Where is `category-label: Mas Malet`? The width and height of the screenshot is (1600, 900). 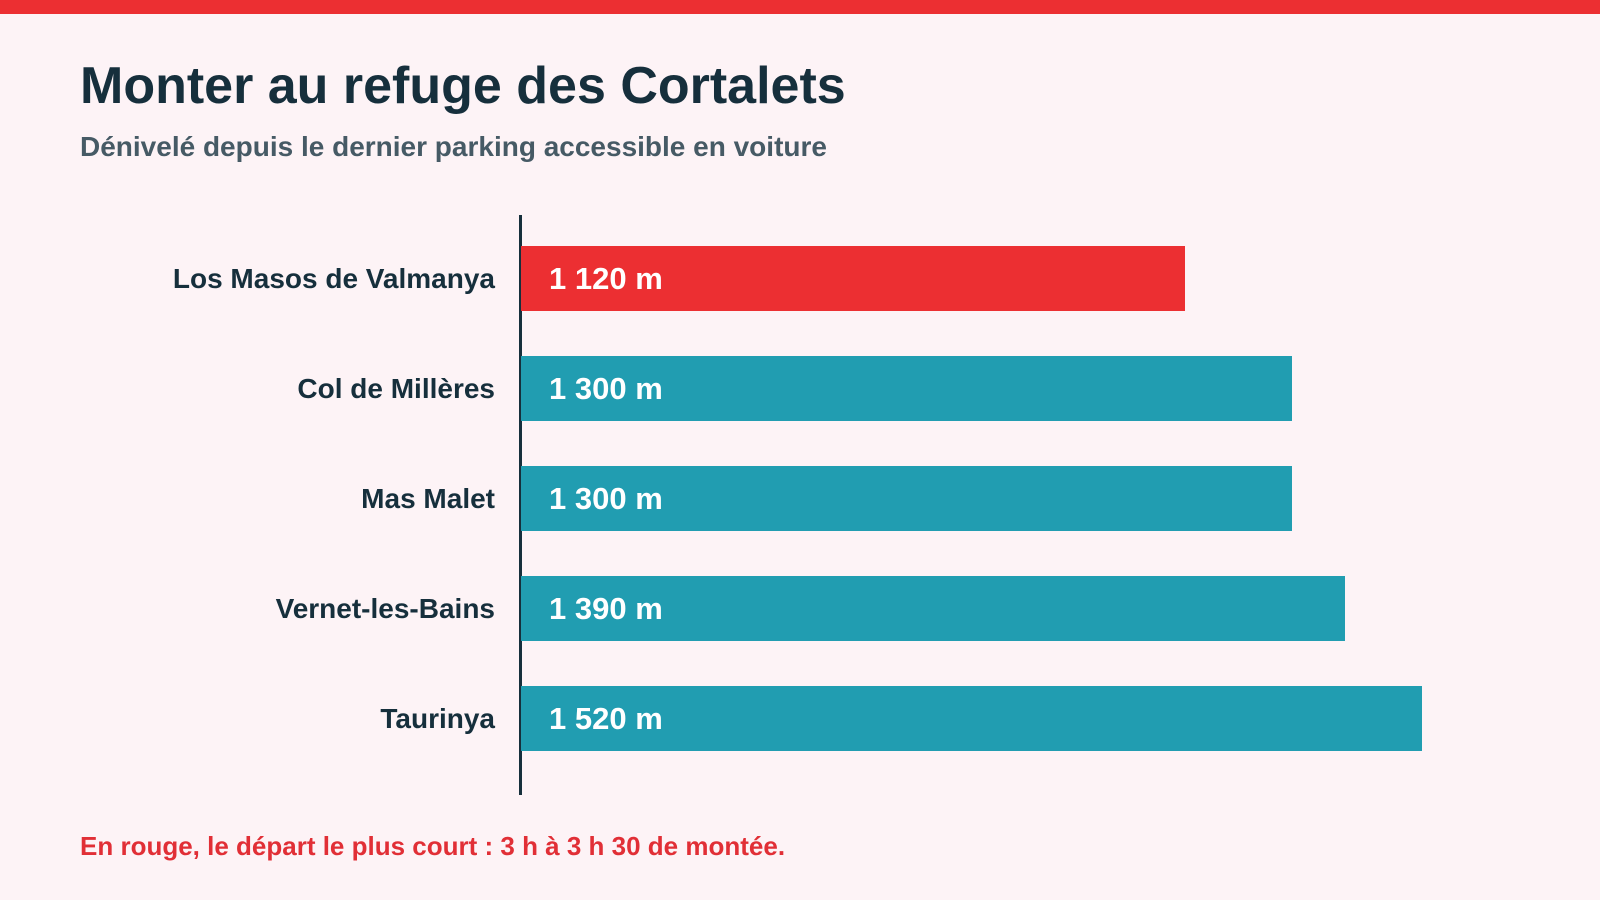
category-label: Mas Malet is located at coordinates (428, 498).